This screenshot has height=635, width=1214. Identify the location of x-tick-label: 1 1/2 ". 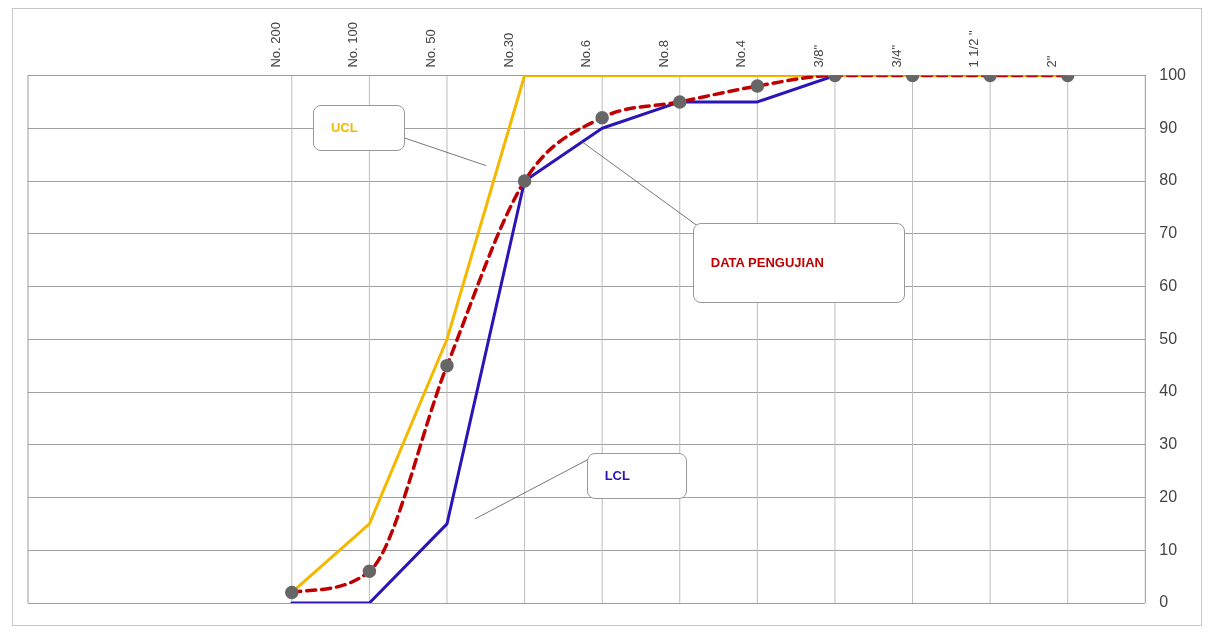
(974, 49).